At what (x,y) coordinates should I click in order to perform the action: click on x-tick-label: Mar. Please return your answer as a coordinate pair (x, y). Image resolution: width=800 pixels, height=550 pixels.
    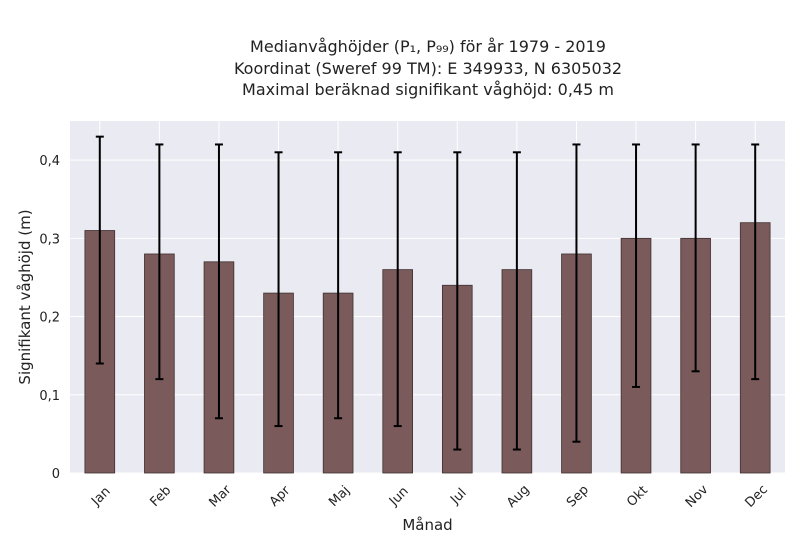
    Looking at the image, I should click on (221, 496).